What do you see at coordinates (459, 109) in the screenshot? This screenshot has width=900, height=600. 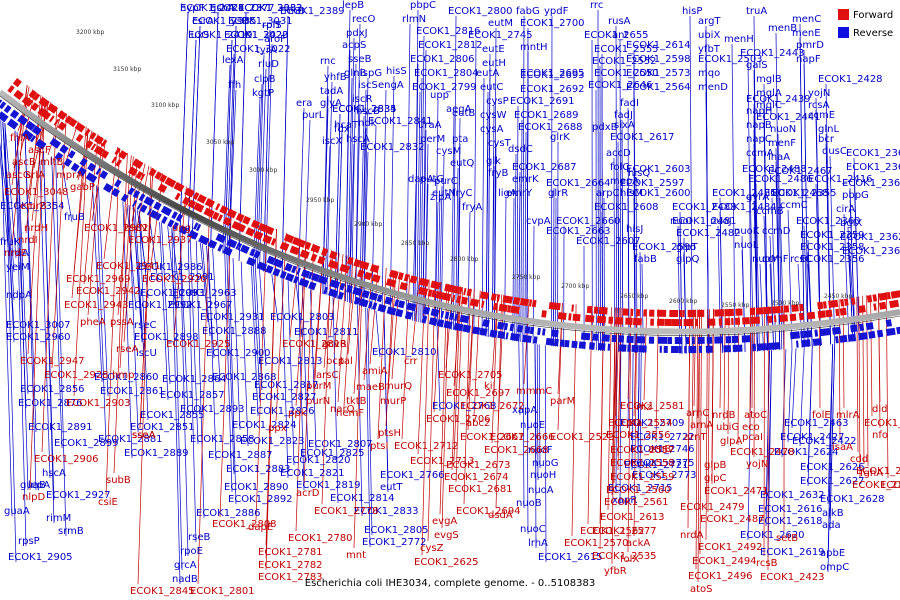 I see `gene-label: aegA` at bounding box center [459, 109].